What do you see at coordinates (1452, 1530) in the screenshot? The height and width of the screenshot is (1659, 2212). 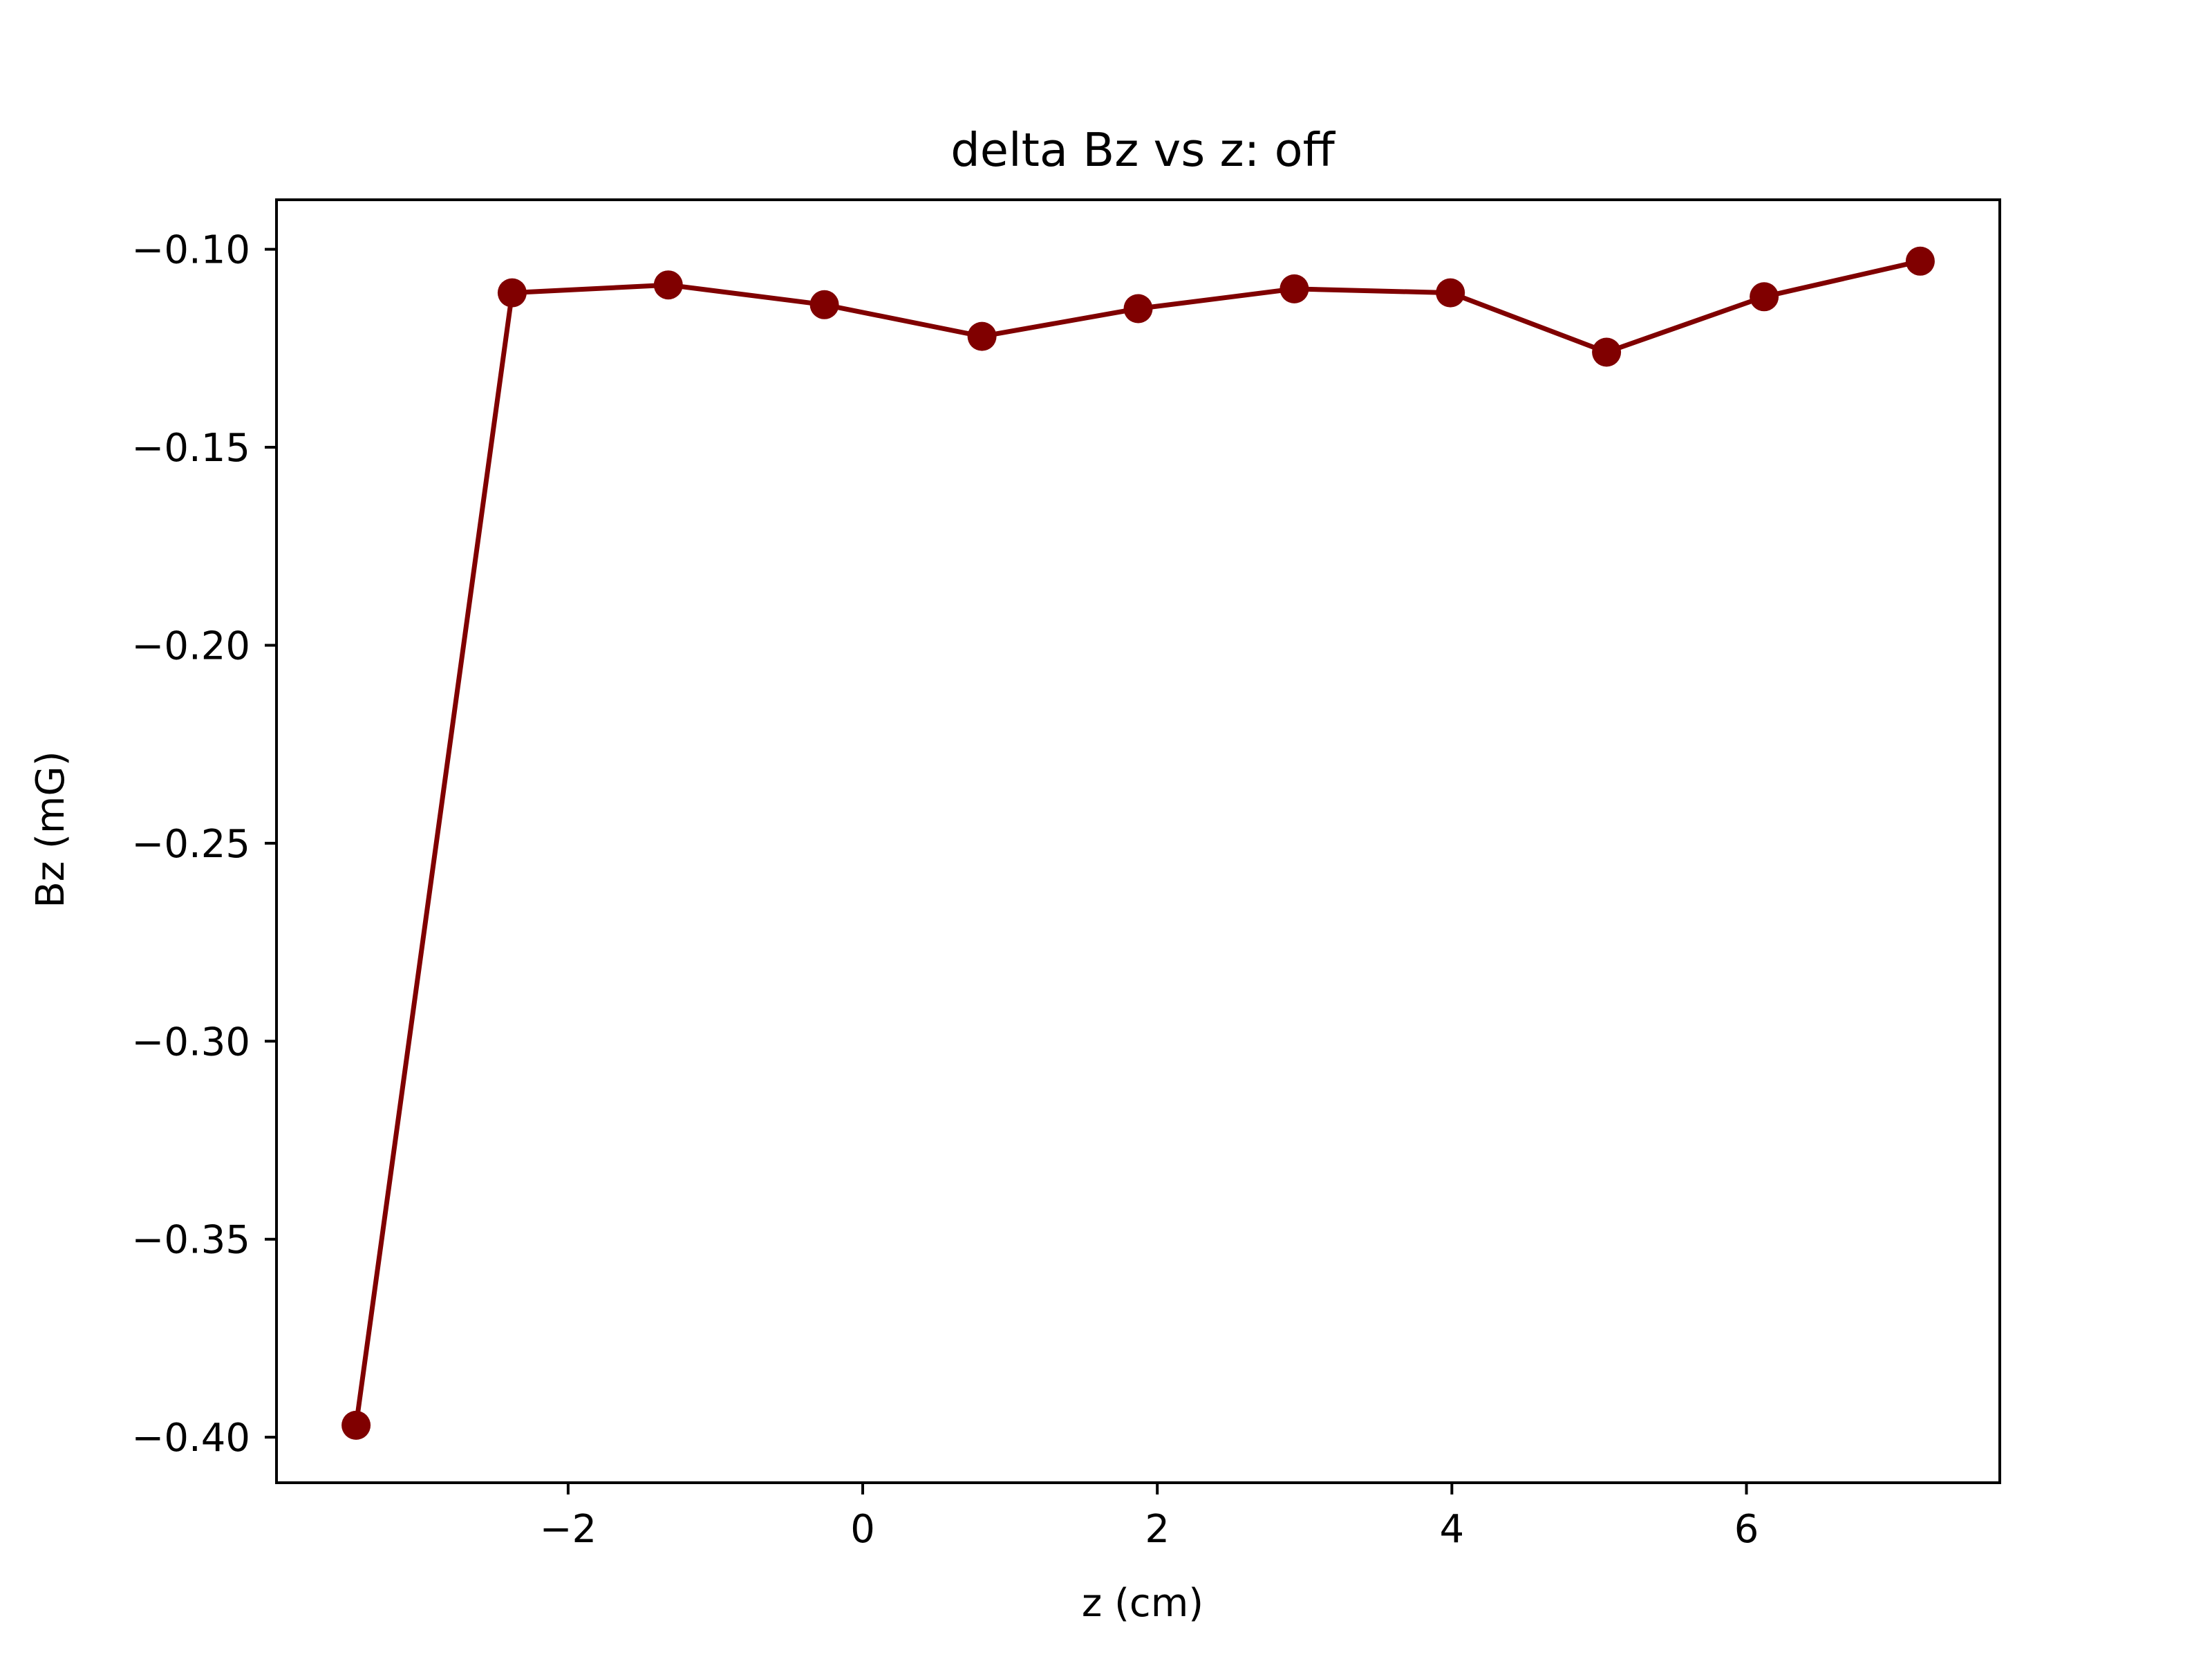 I see `x-tick-label: 4` at bounding box center [1452, 1530].